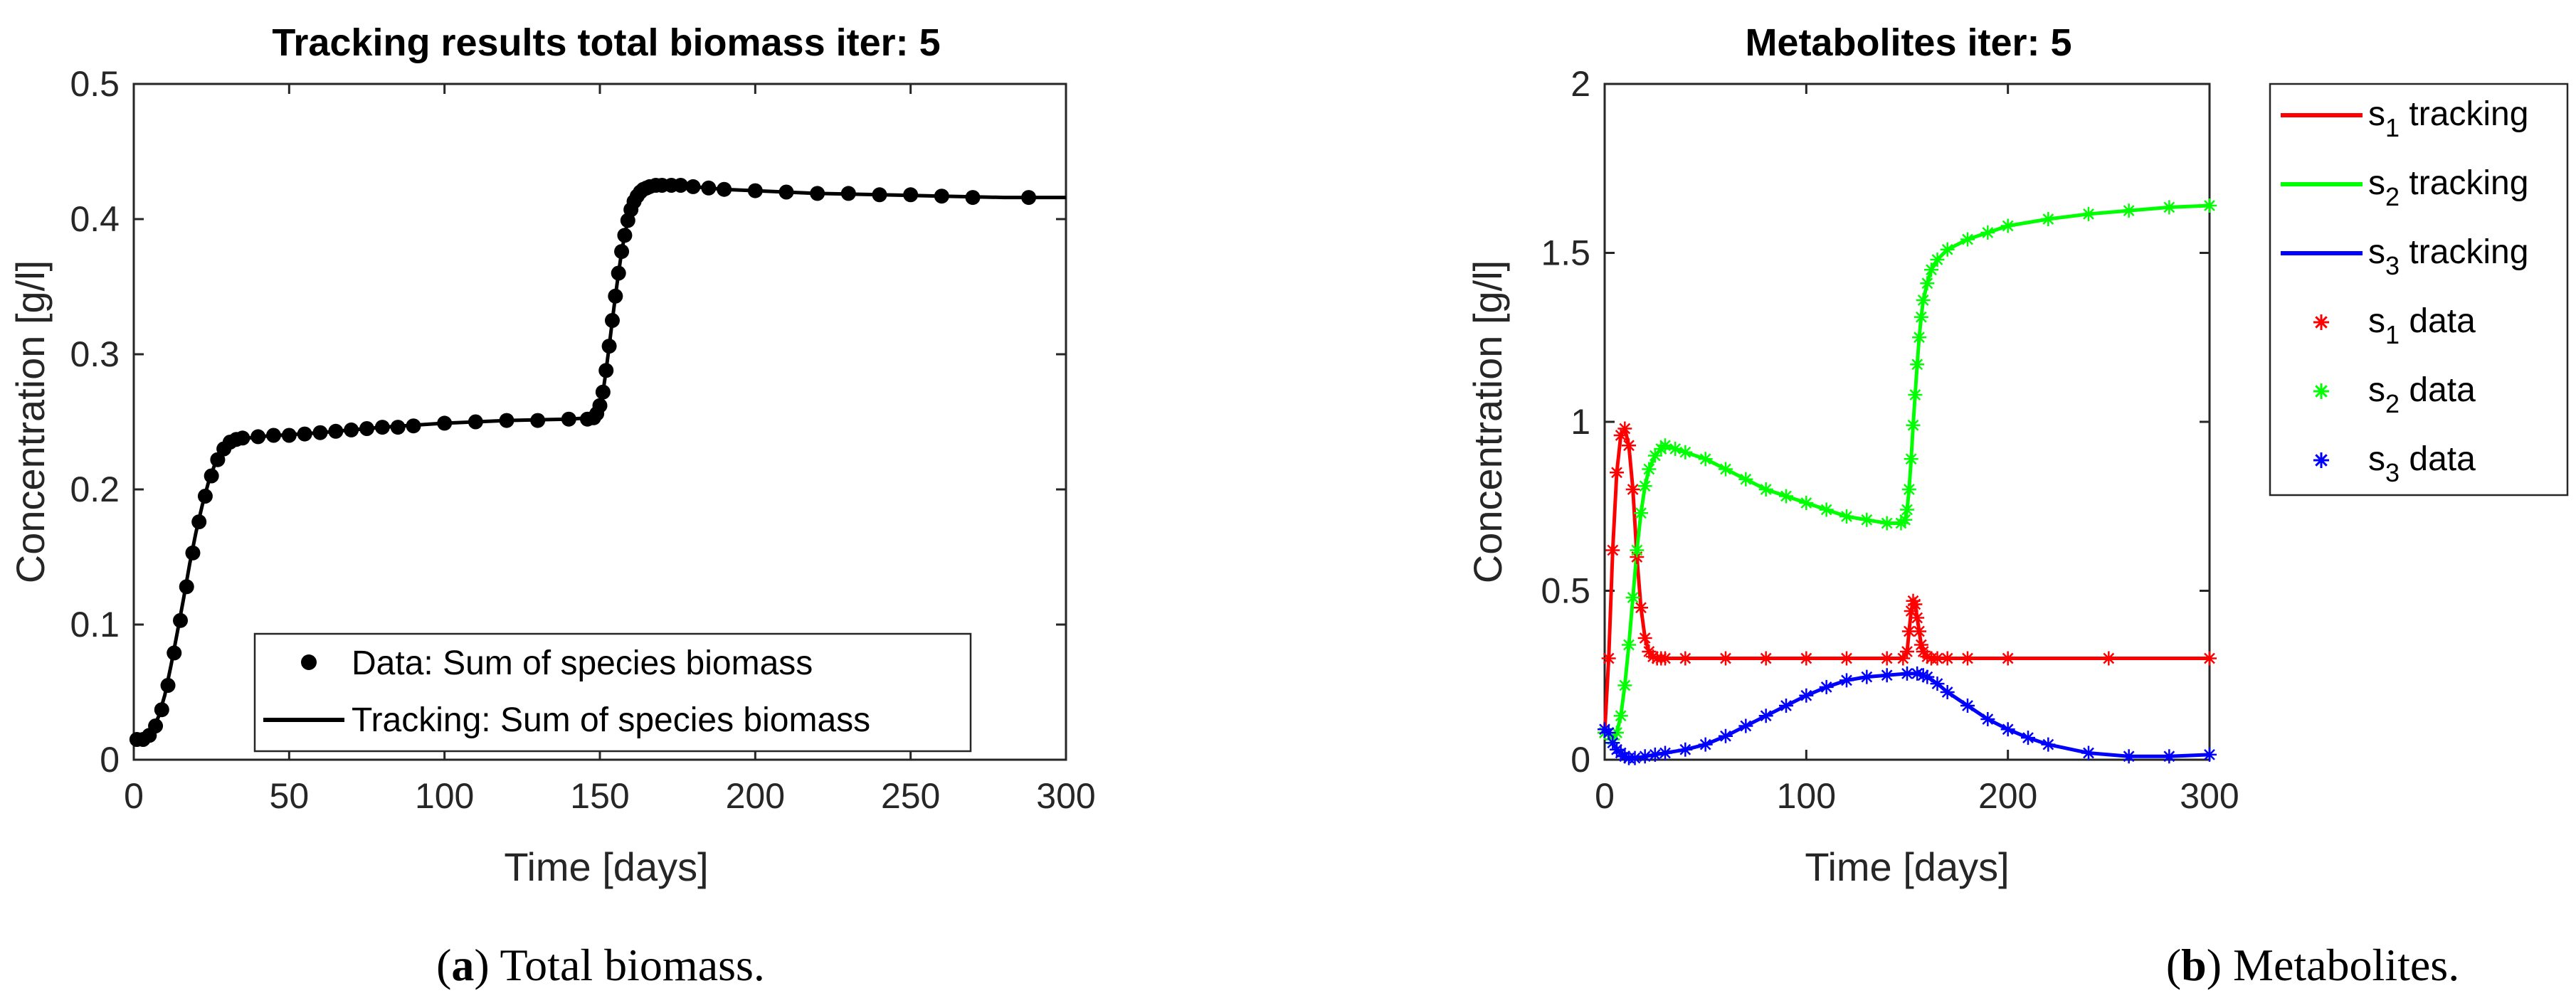 Image resolution: width=2576 pixels, height=1003 pixels. I want to click on x-axis-label: Time [days], so click(606, 866).